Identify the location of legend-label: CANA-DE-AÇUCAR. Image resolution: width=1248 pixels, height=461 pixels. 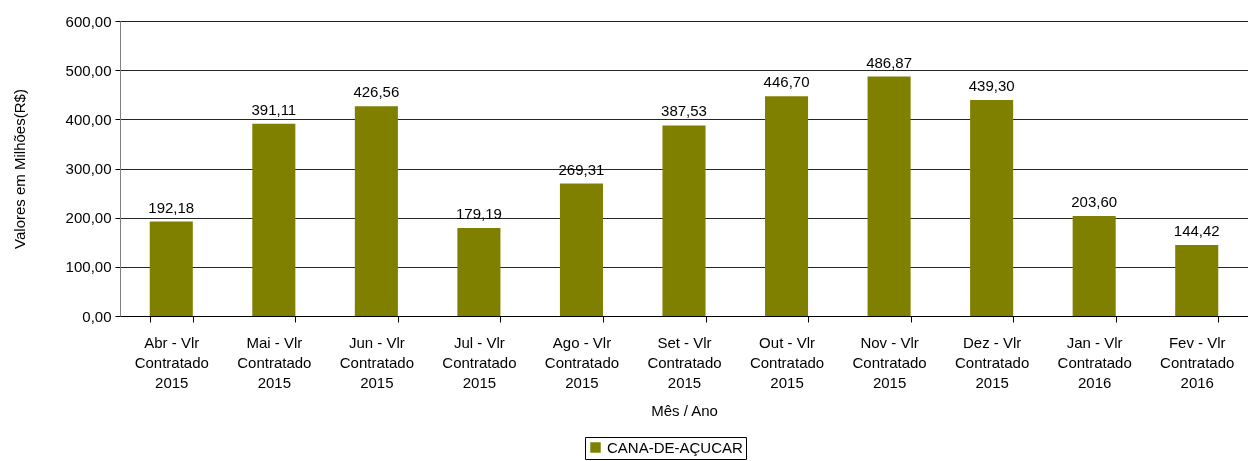
(675, 447).